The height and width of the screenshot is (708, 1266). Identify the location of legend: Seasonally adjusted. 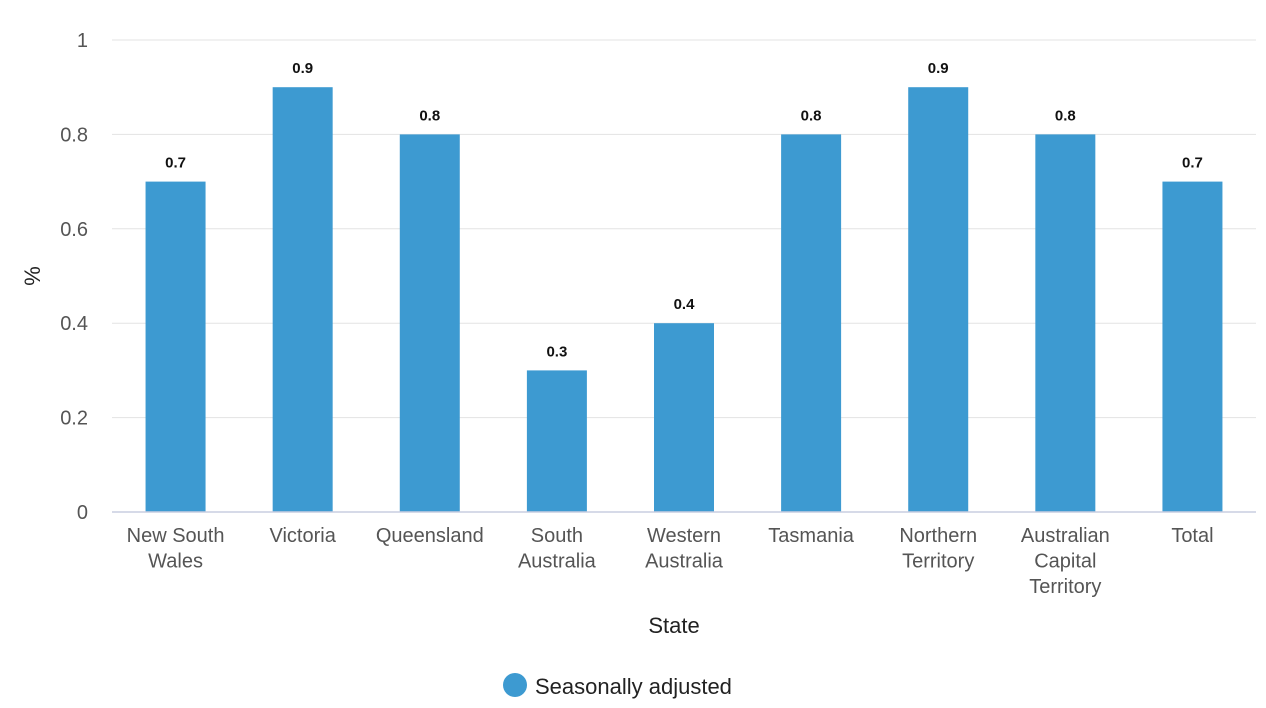
(617, 686).